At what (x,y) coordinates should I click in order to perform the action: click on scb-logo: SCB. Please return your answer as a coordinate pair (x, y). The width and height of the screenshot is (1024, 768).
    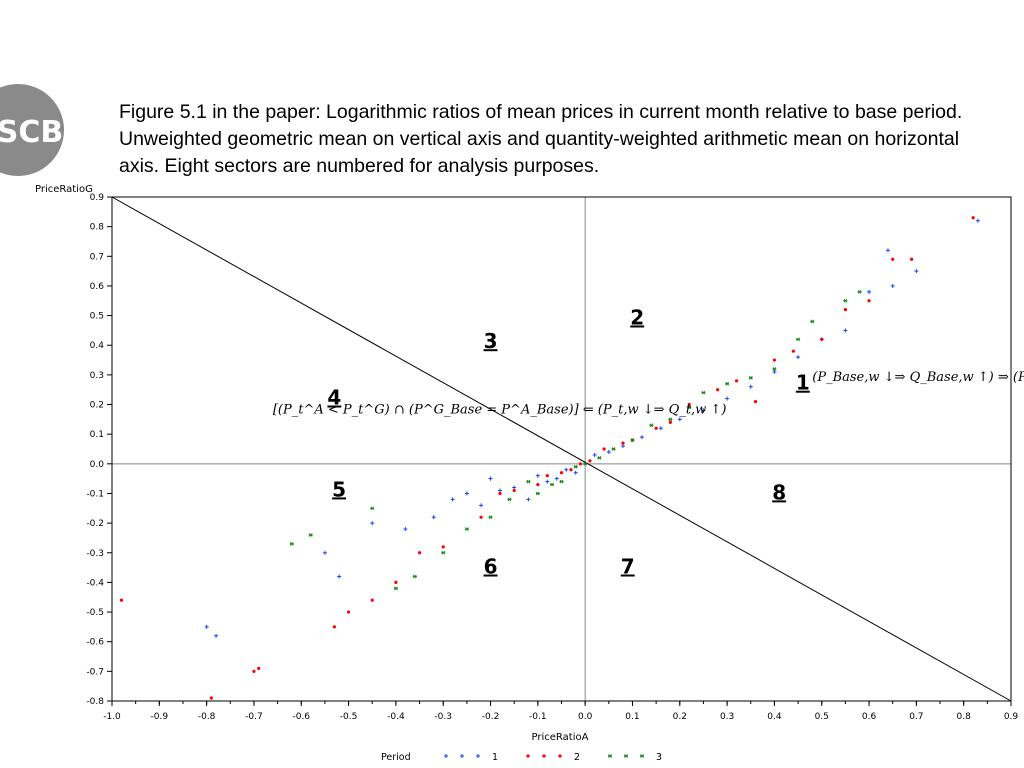
    Looking at the image, I should click on (32, 130).